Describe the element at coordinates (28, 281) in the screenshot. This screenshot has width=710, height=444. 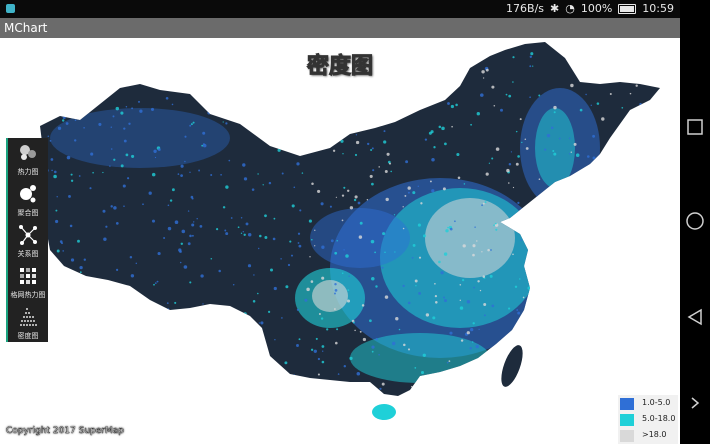
I see `tool-grid-heatmap: 格网热力图` at that location.